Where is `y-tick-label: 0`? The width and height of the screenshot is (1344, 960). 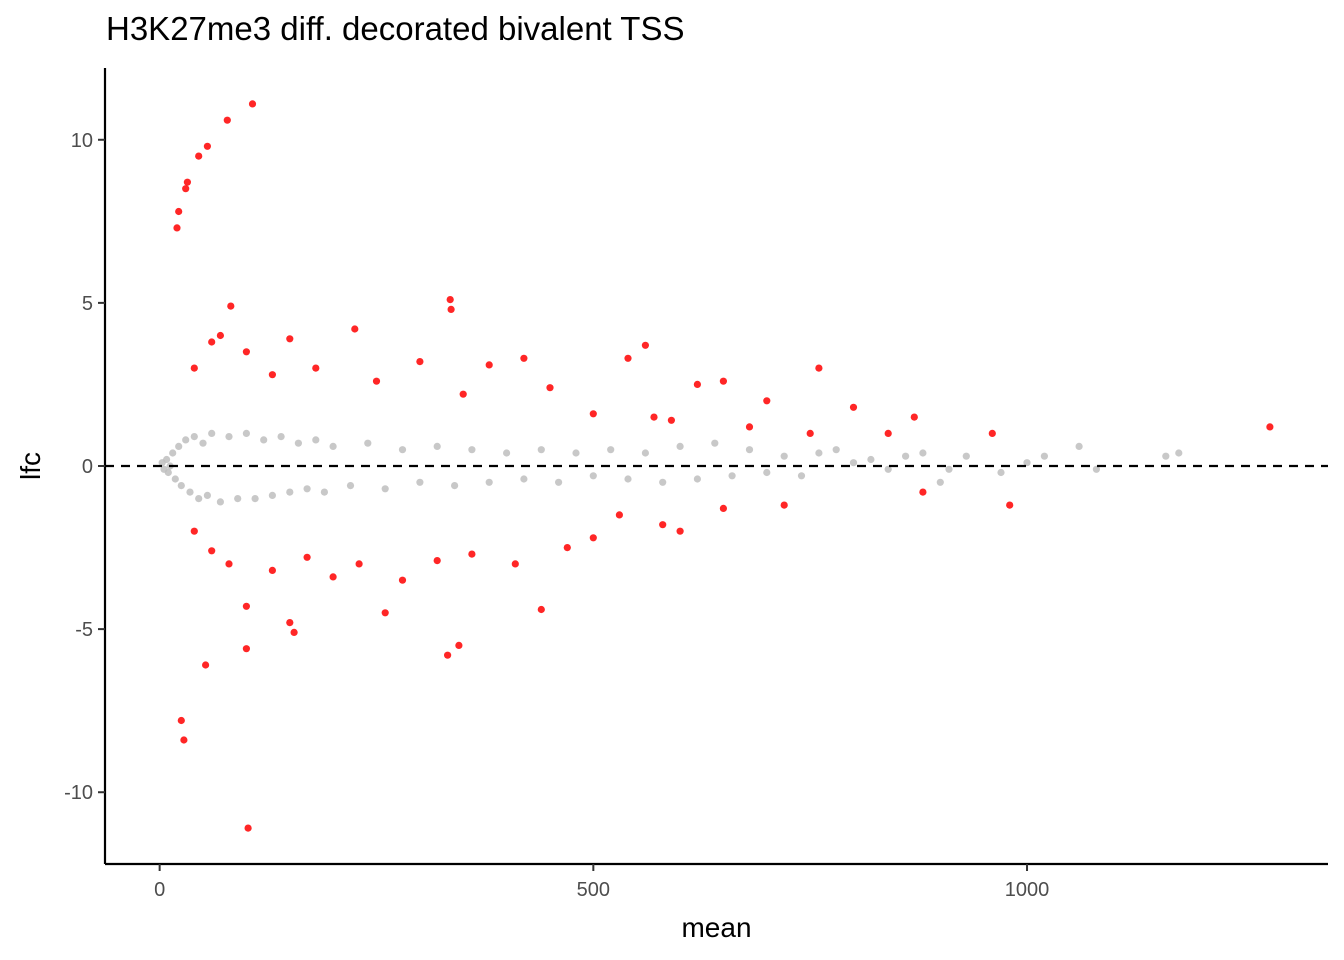 y-tick-label: 0 is located at coordinates (87, 467).